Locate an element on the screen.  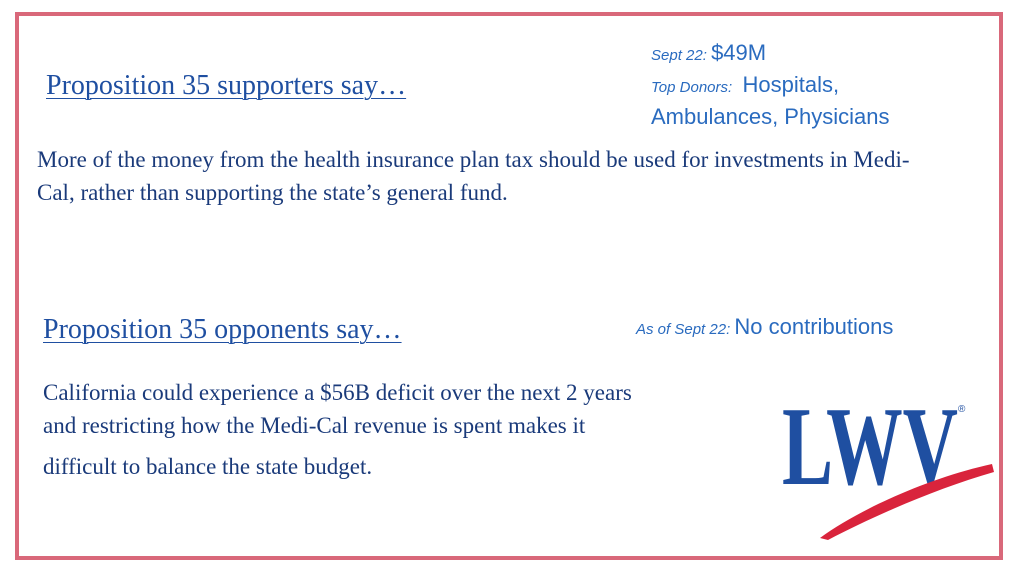
supporters-donors-label: Top Donors is located at coordinates (689, 87).